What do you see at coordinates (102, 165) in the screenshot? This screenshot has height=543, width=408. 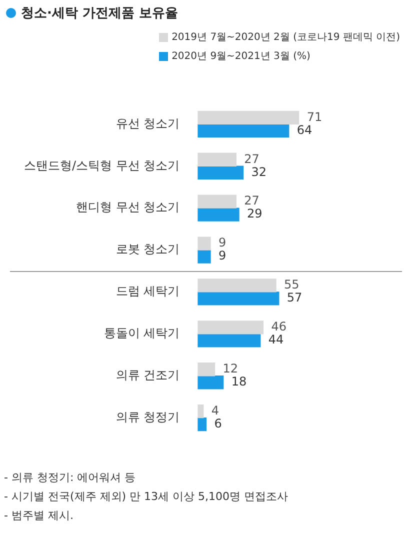 I see `y-tick-label: 스탠드형/스틱형 무선 청소기` at bounding box center [102, 165].